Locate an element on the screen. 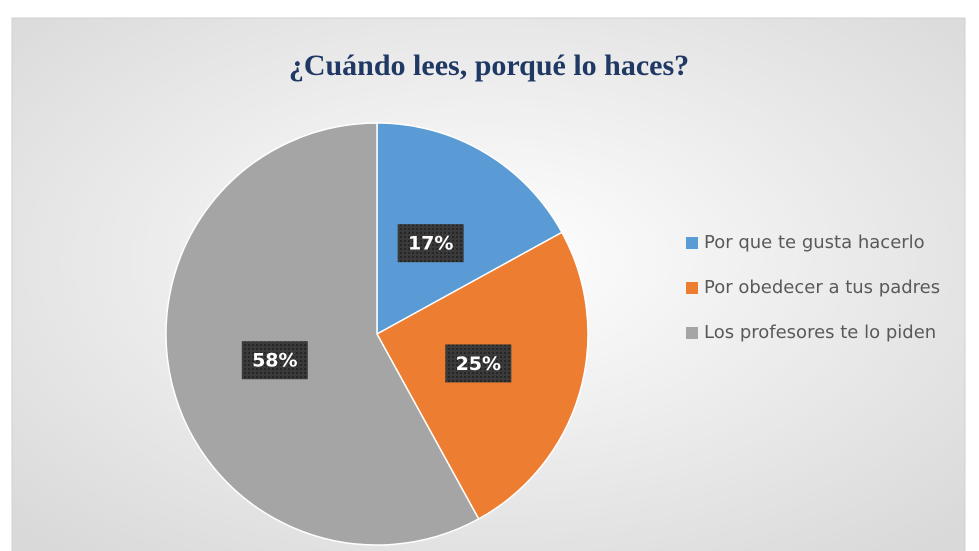 The image size is (979, 551). legend-label: Por que te gusta hacerlo is located at coordinates (814, 242).